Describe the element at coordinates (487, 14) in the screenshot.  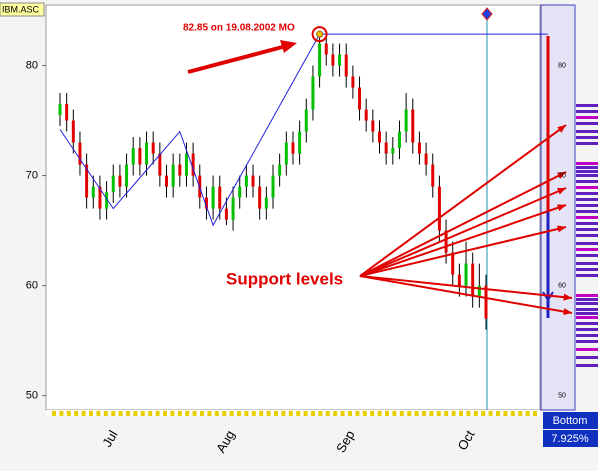
I see `cursor-marker` at that location.